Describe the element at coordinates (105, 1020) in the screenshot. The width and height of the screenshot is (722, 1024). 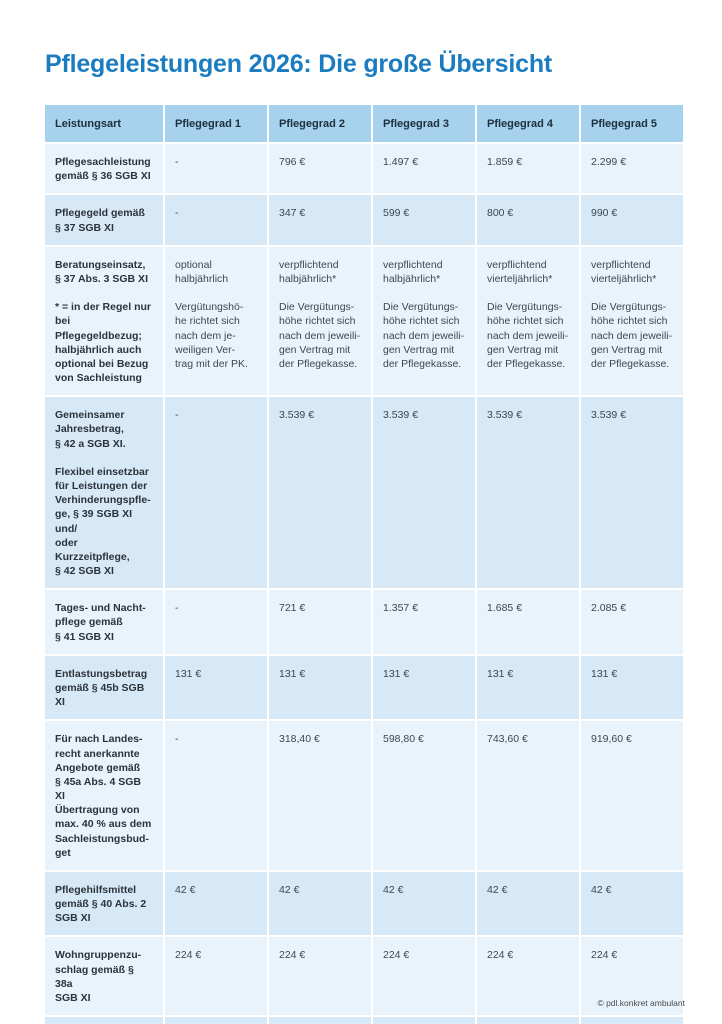
I see `benefit-label-cell: Wohnumfeldverbes- sernde Maßnahmen` at that location.